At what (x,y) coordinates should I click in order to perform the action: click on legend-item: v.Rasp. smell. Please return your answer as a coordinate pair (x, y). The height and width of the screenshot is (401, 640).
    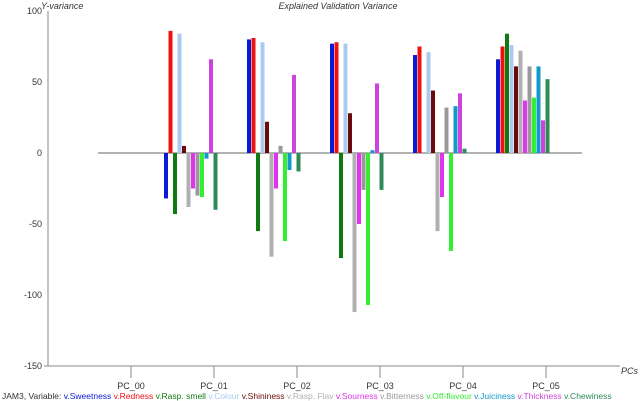
    Looking at the image, I should click on (179, 396).